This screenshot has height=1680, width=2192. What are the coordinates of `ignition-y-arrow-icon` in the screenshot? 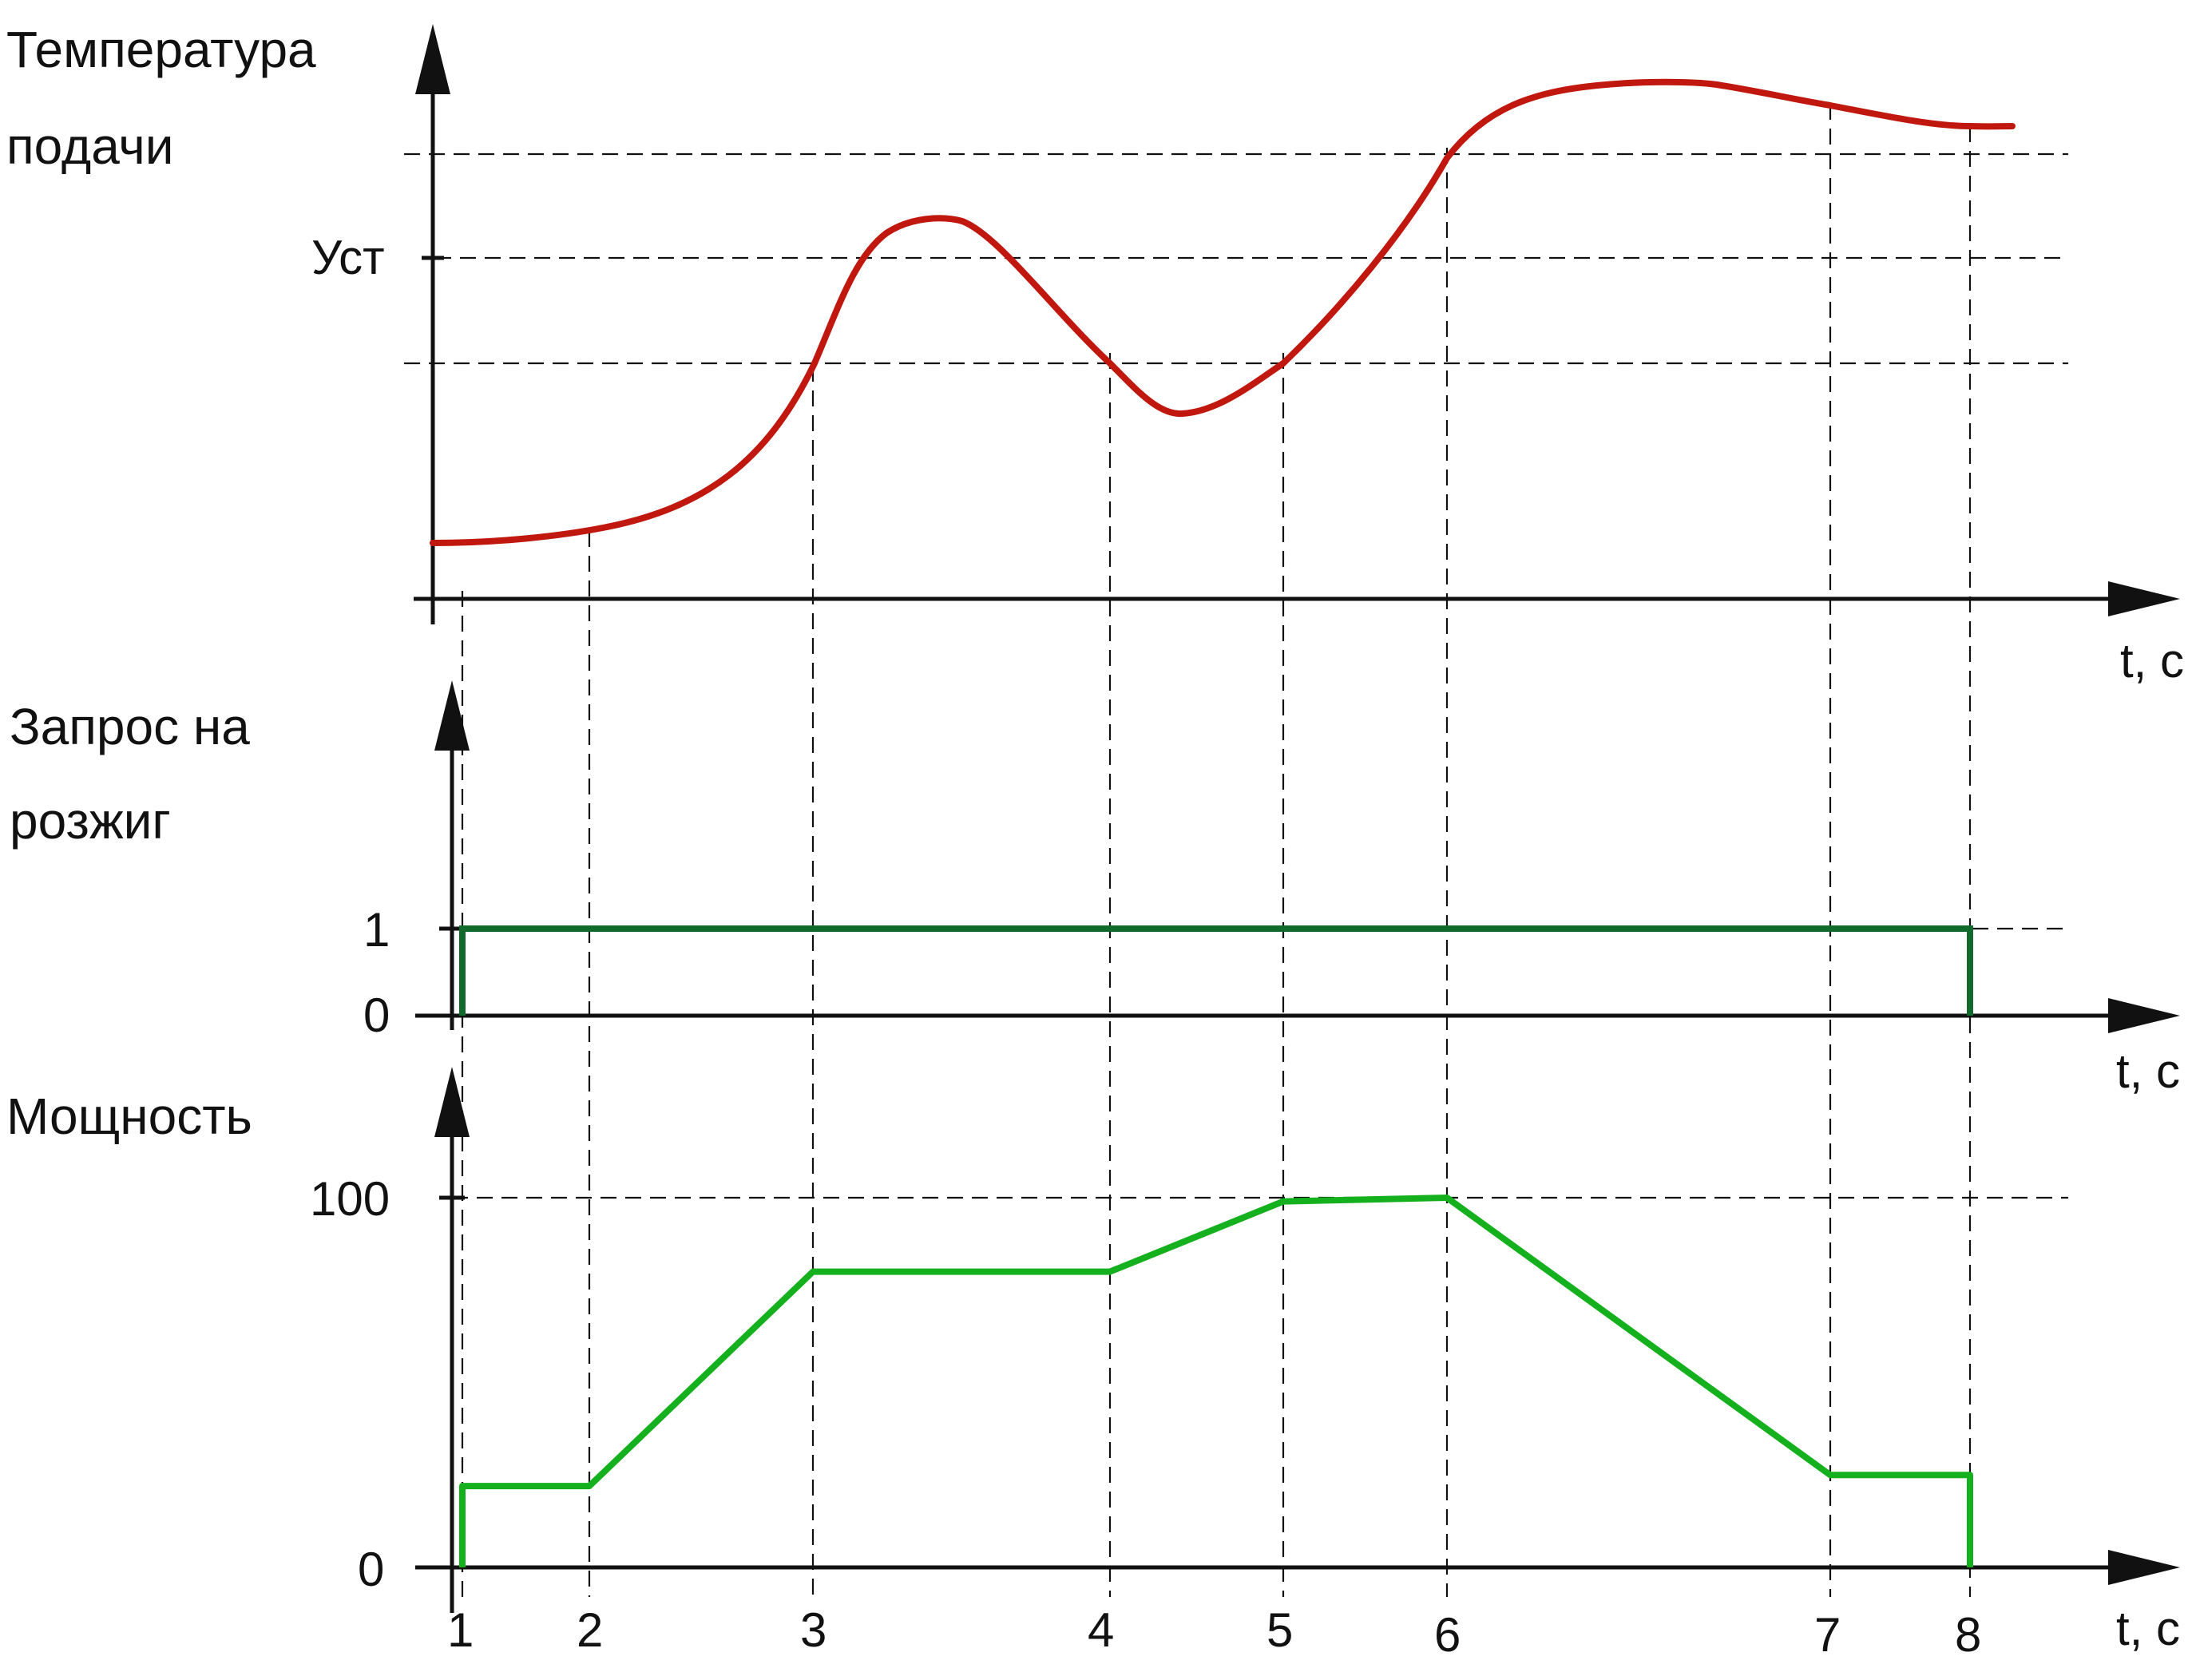 It's located at (452, 715).